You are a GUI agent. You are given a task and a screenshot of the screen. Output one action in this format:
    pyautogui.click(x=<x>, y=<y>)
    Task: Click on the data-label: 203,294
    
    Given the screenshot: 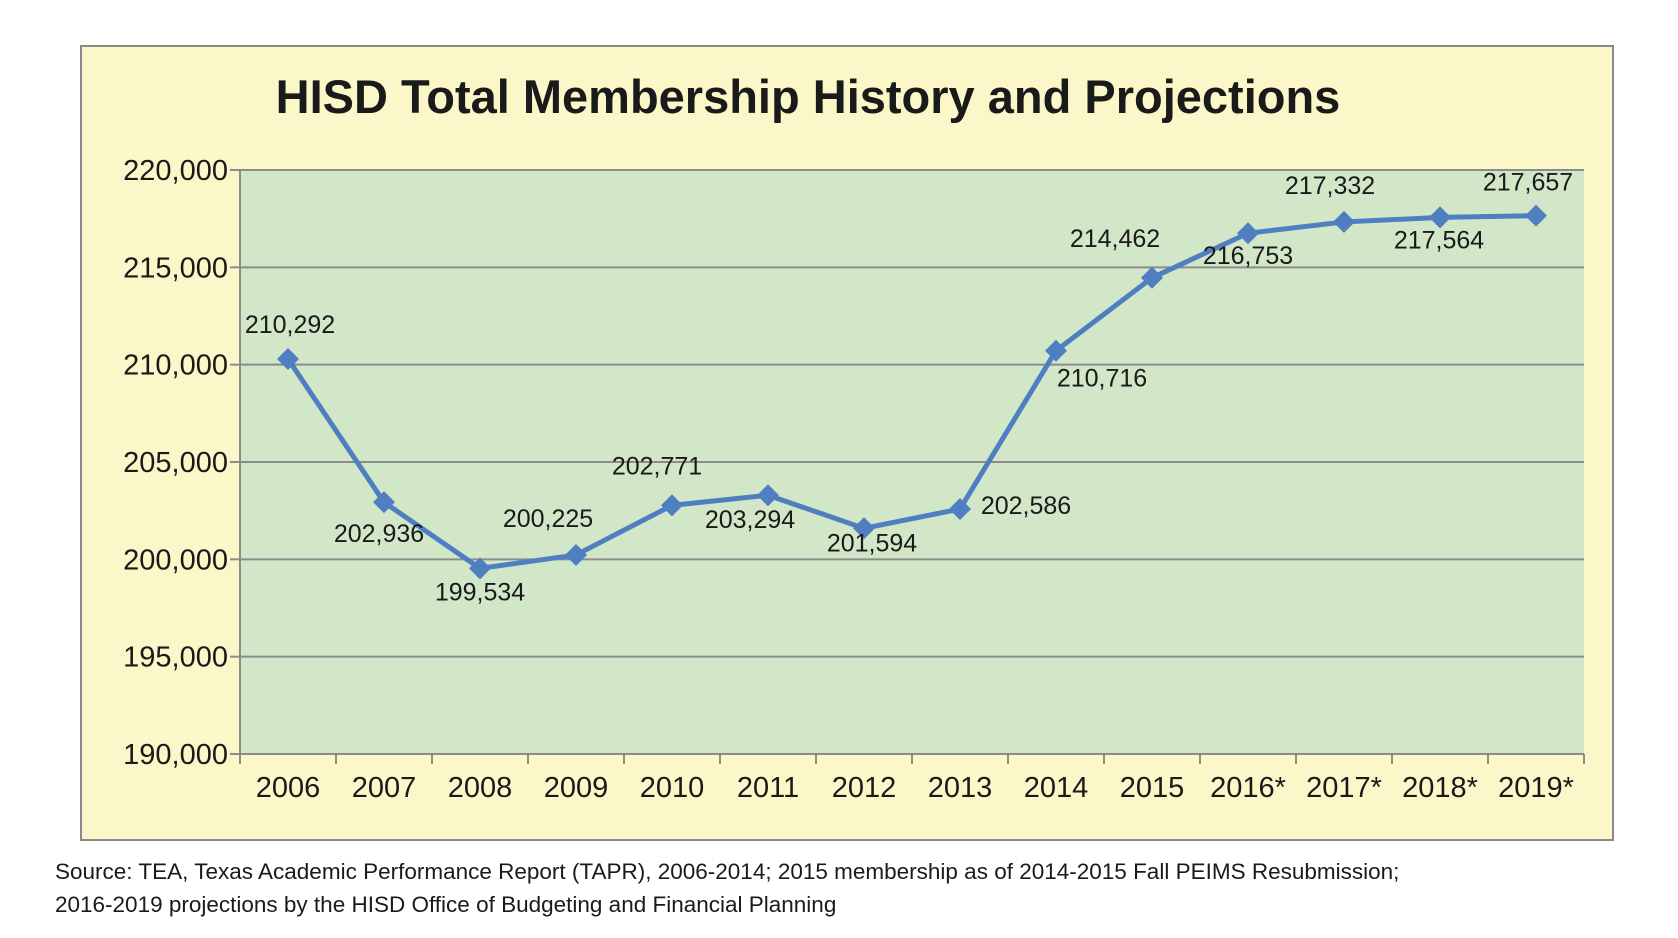 What is the action you would take?
    pyautogui.click(x=750, y=520)
    